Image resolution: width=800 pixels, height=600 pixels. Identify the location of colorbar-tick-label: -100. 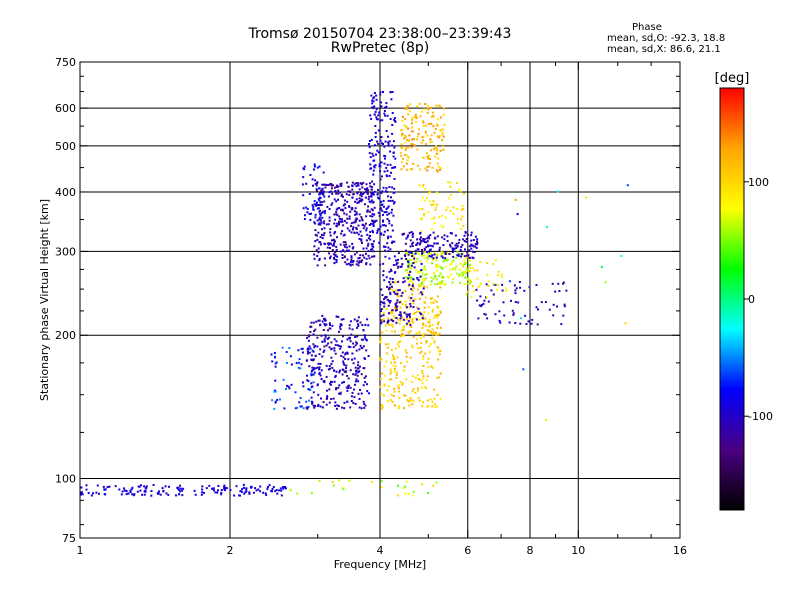
(760, 416).